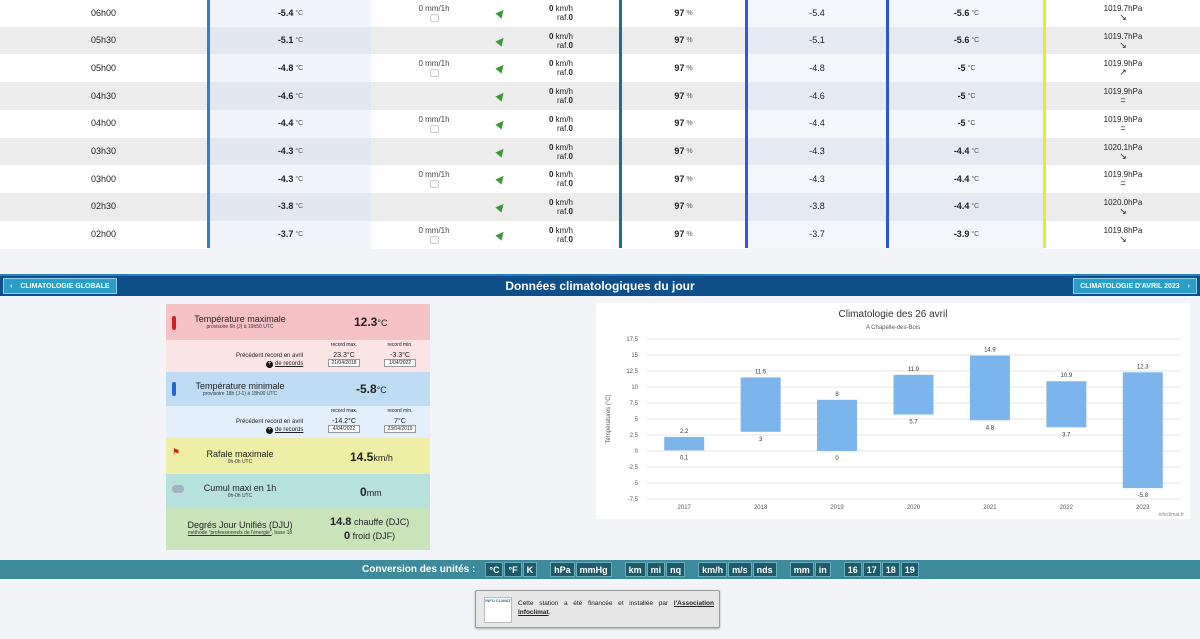  I want to click on unit-button: m/s, so click(740, 569).